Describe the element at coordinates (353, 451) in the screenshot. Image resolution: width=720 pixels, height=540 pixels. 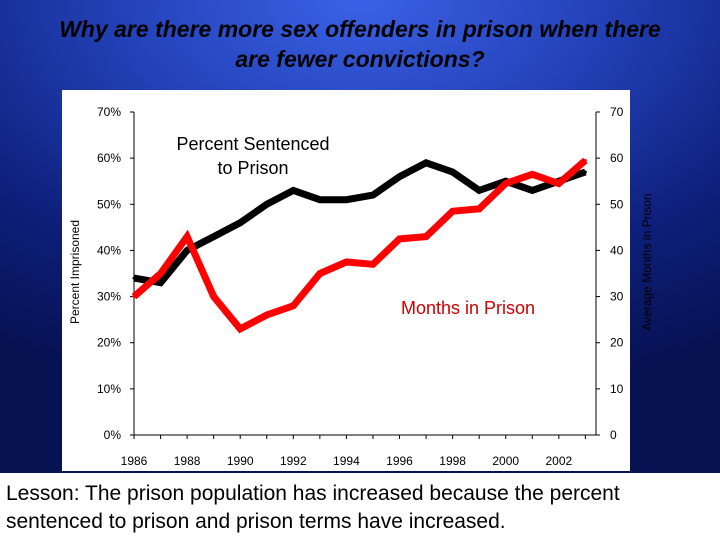
I see `x-axis-ticks: 1986 1988 1990 1992 1994 1996 1998 2000 2002` at that location.